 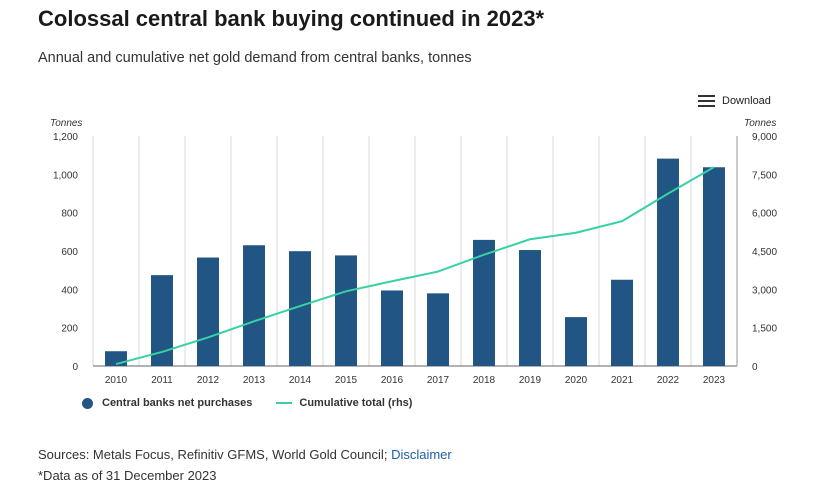 I want to click on y-right-tick-label: 9,000, so click(x=764, y=137).